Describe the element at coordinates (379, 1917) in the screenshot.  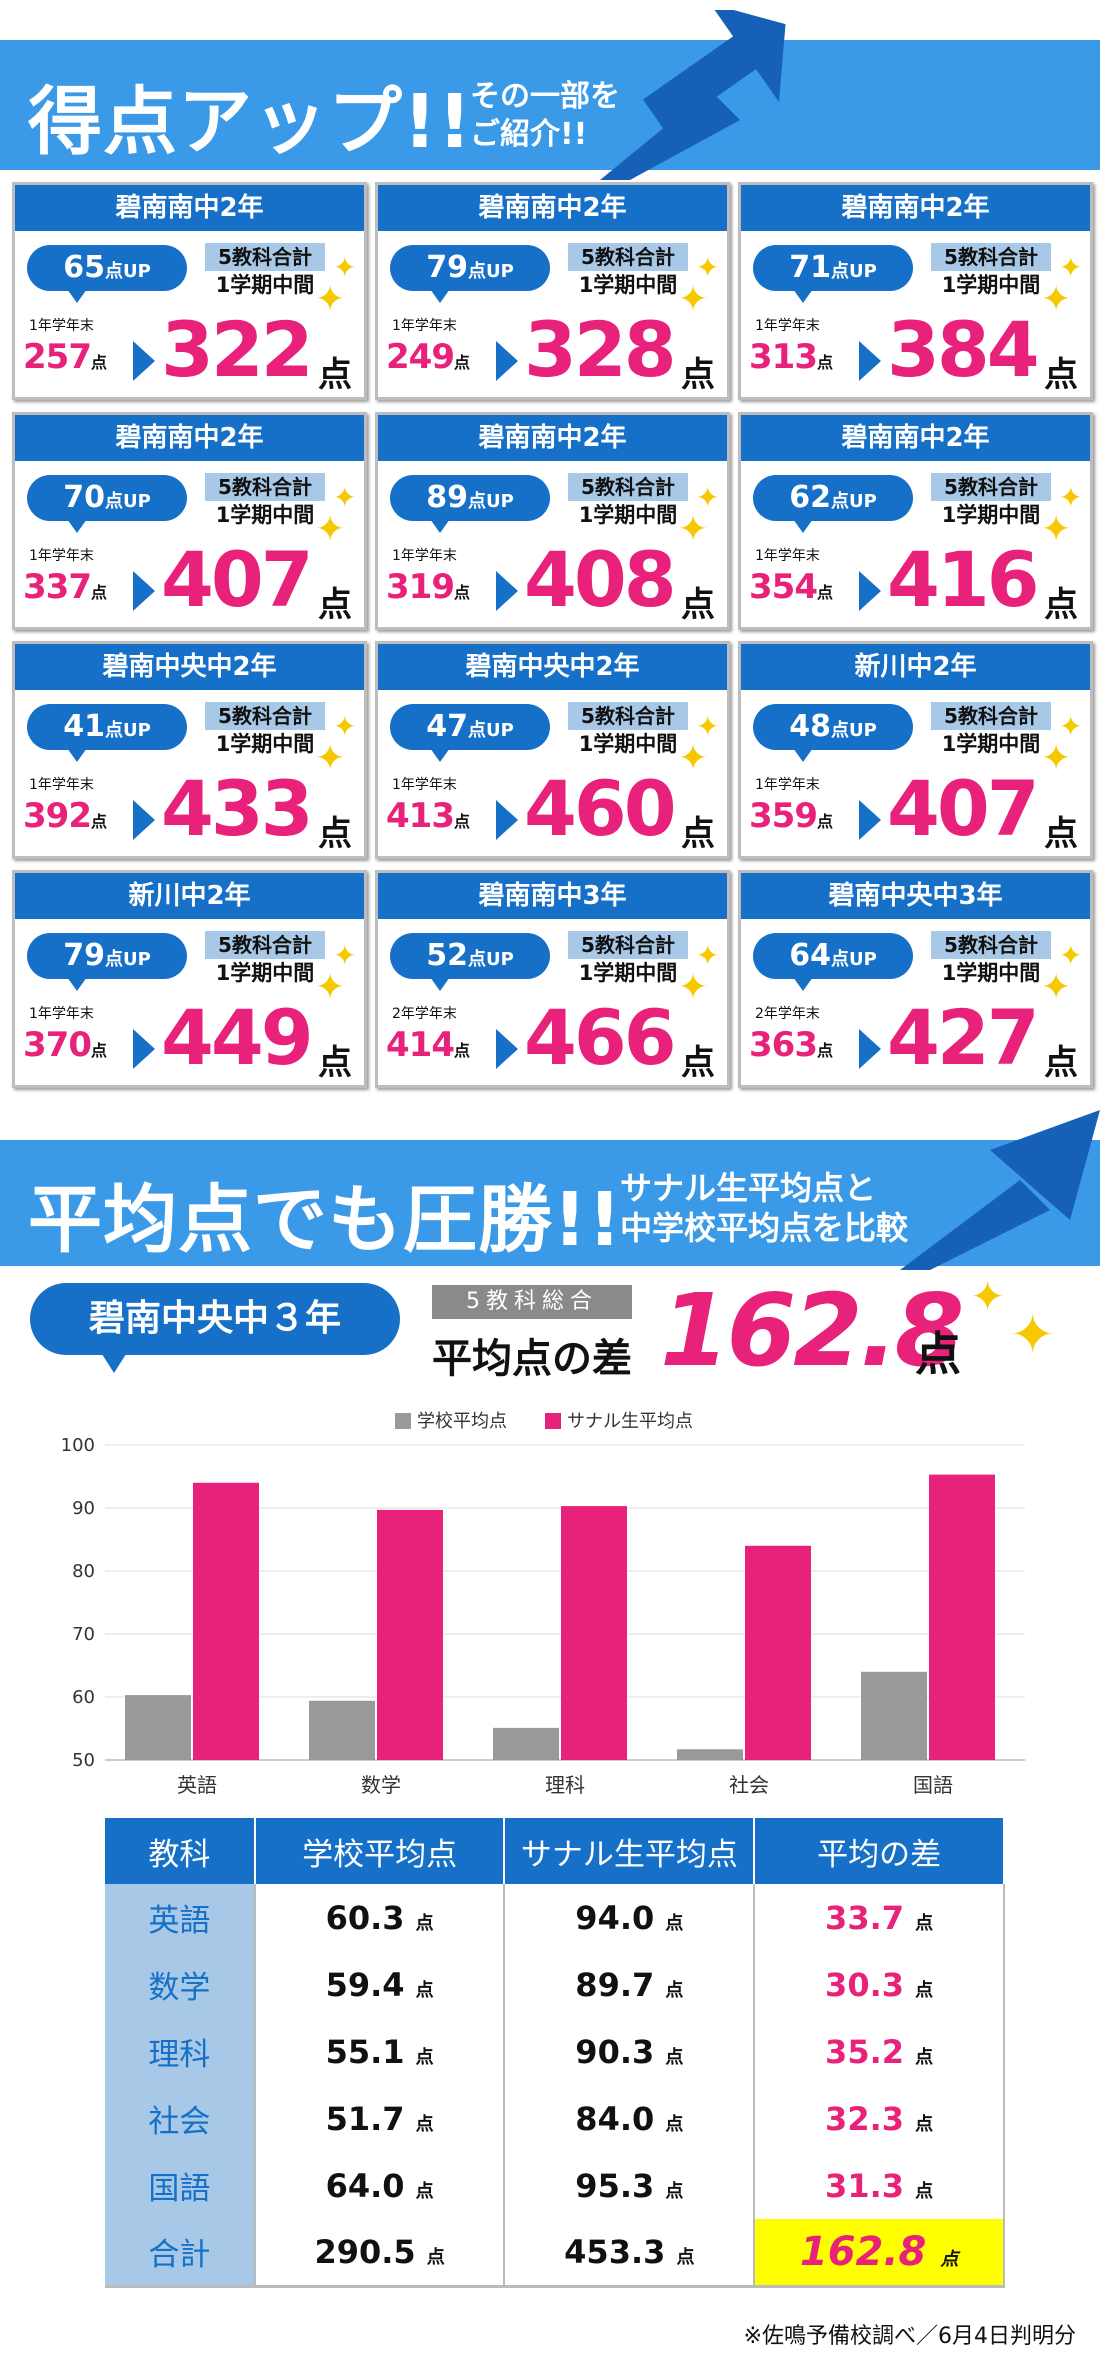
I see `school-avg-cell: 60.3 点` at that location.